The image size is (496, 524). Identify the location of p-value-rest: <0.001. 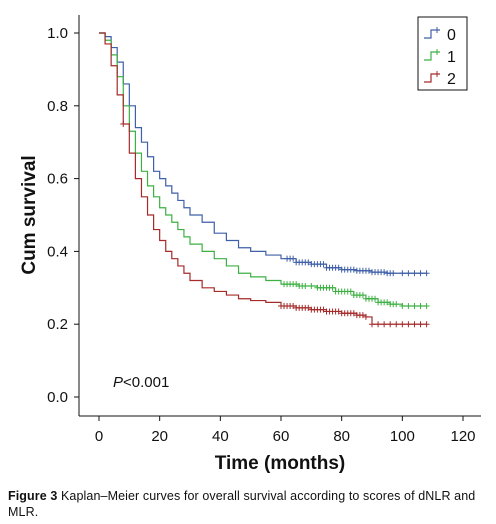
(146, 382).